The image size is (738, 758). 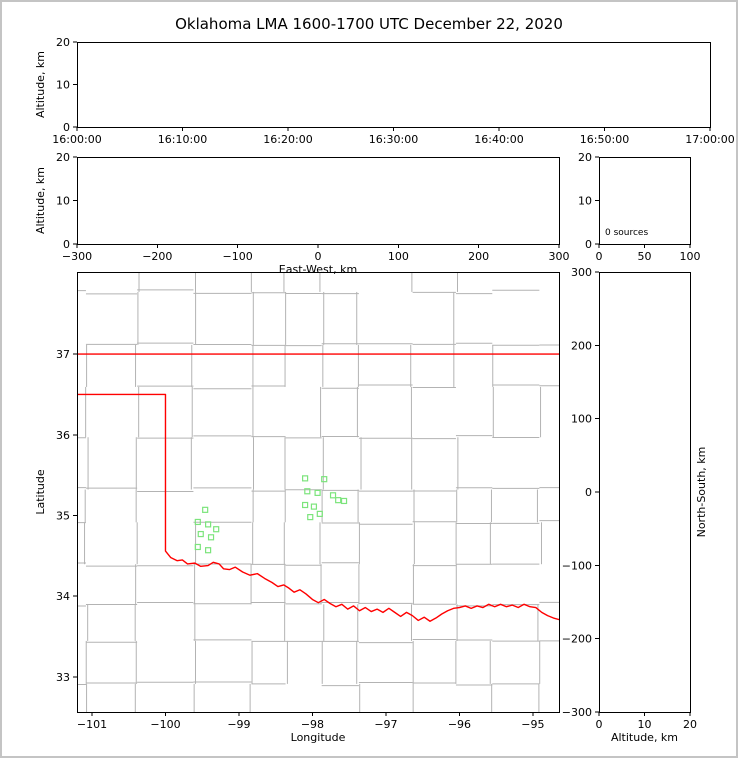 What do you see at coordinates (76, 139) in the screenshot?
I see `x-tick-label: 16:00:00` at bounding box center [76, 139].